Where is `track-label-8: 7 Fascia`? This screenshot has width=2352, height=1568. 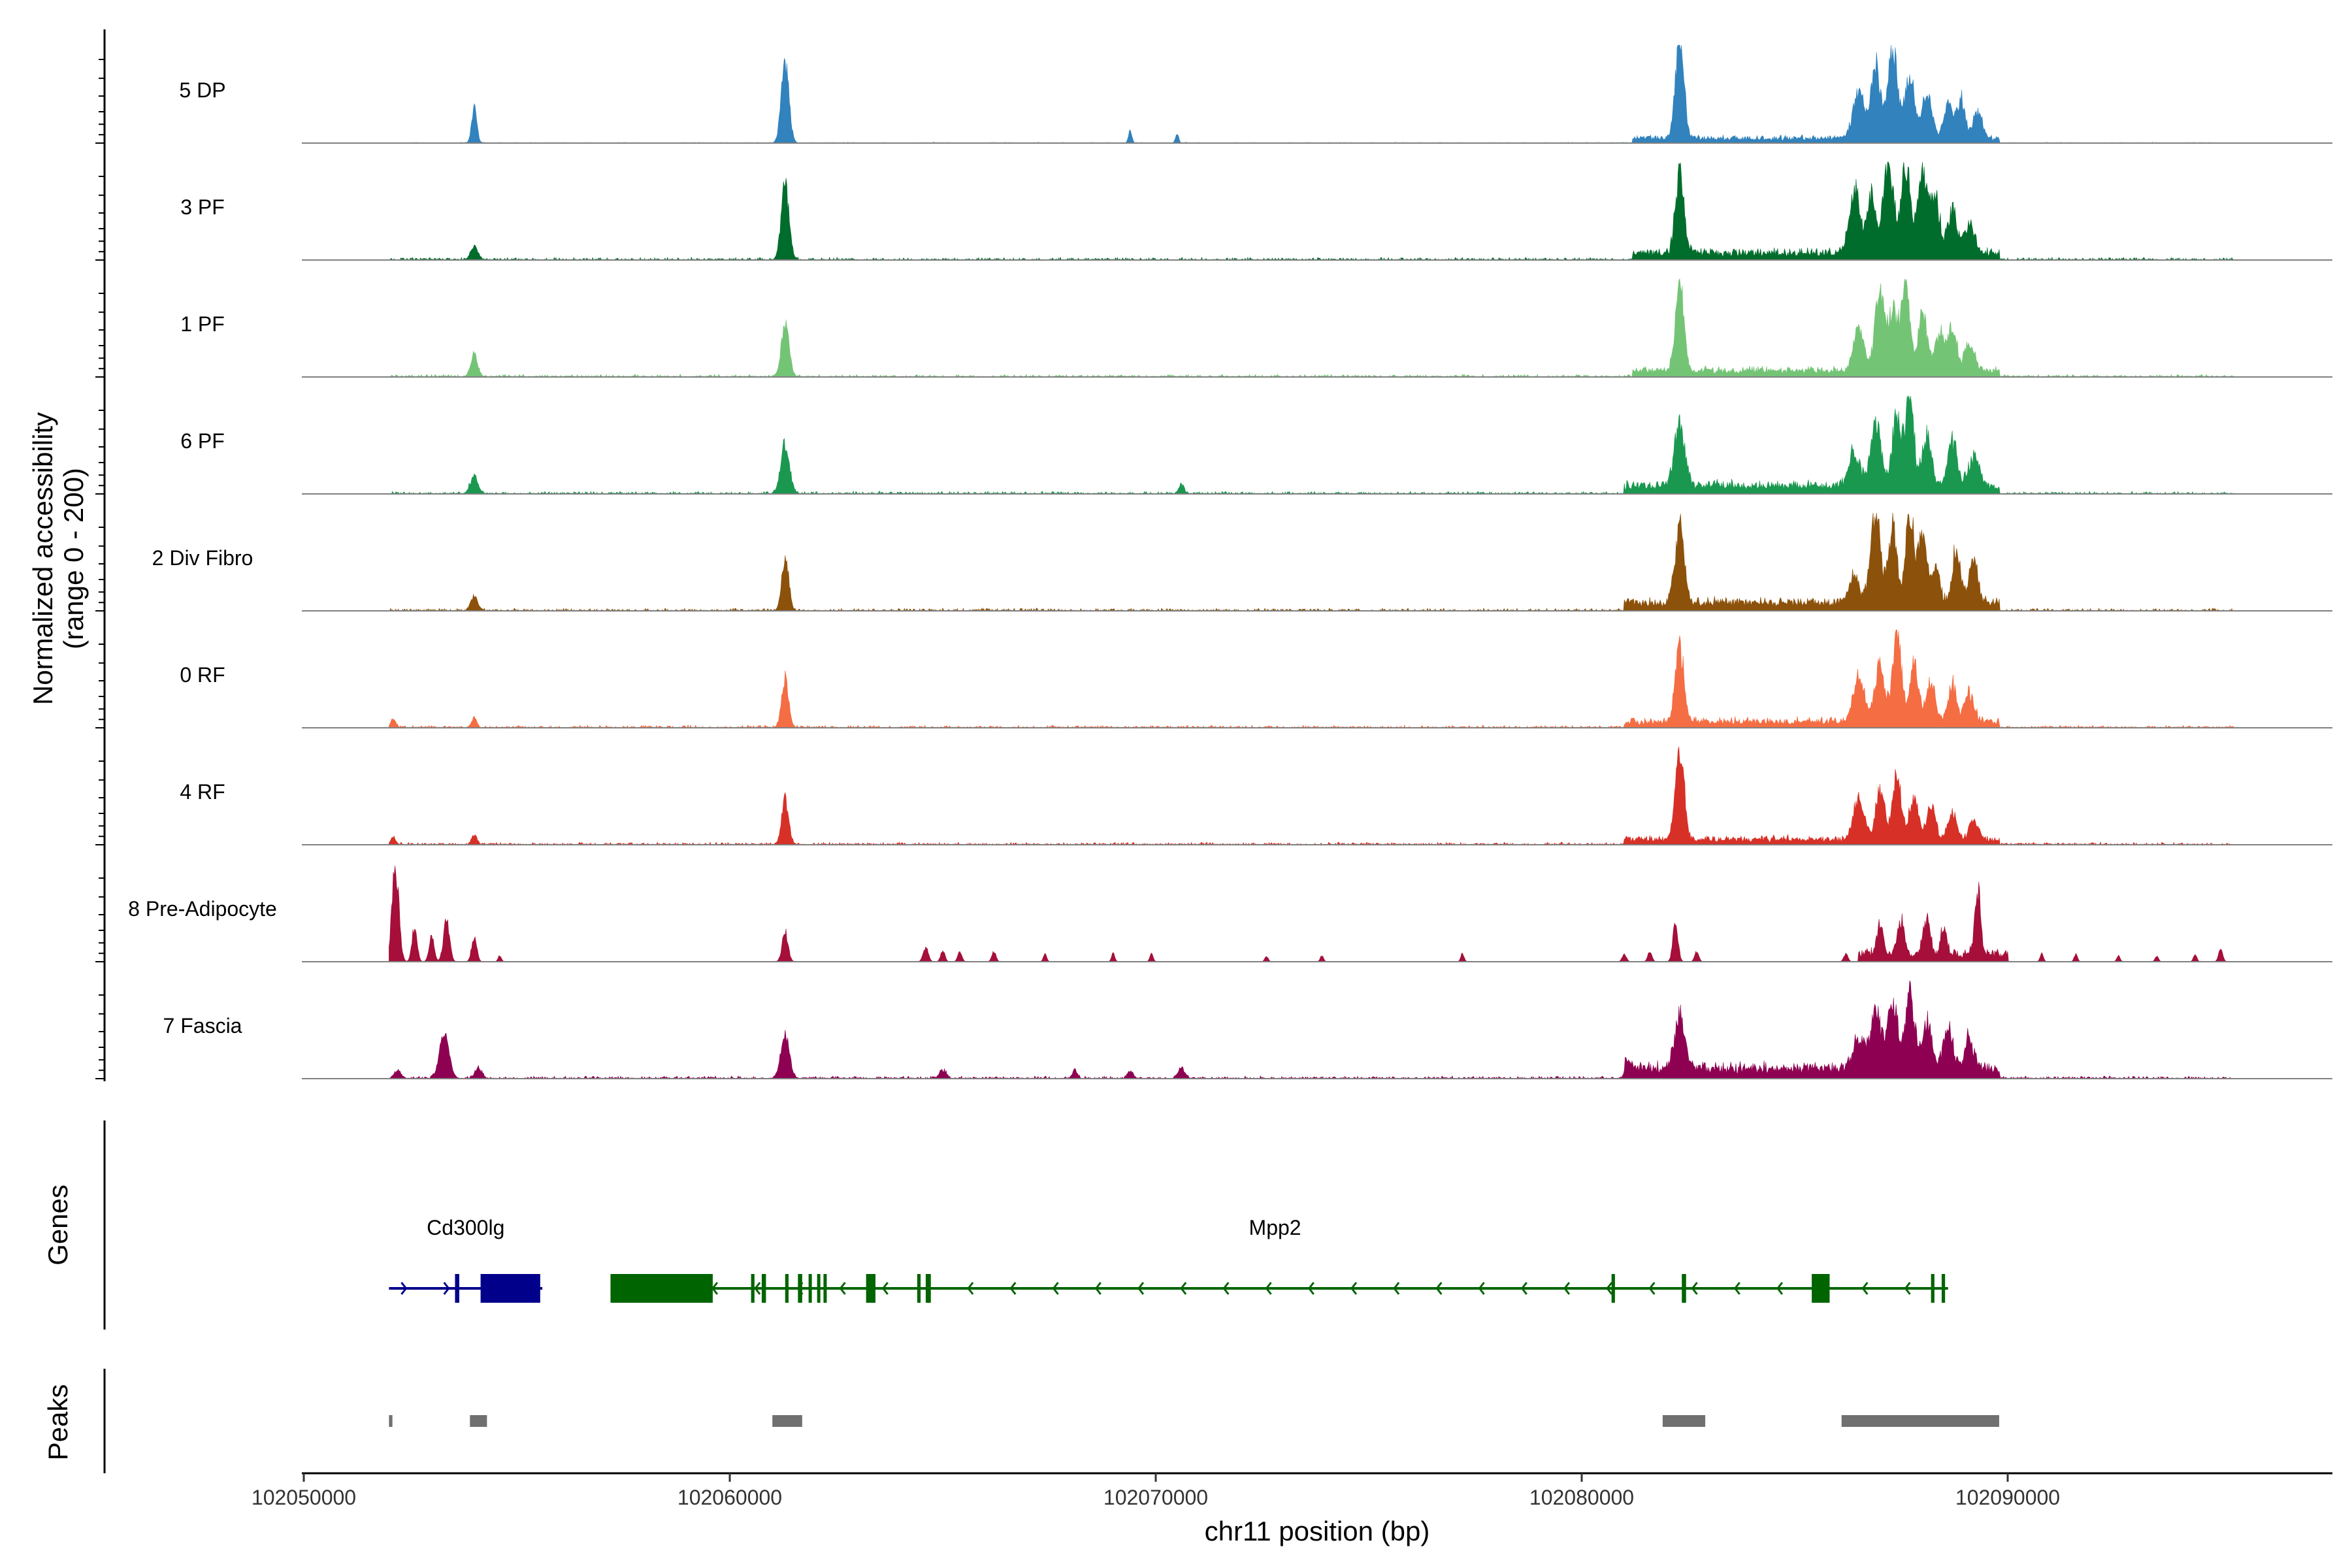
track-label-8: 7 Fascia is located at coordinates (202, 1025).